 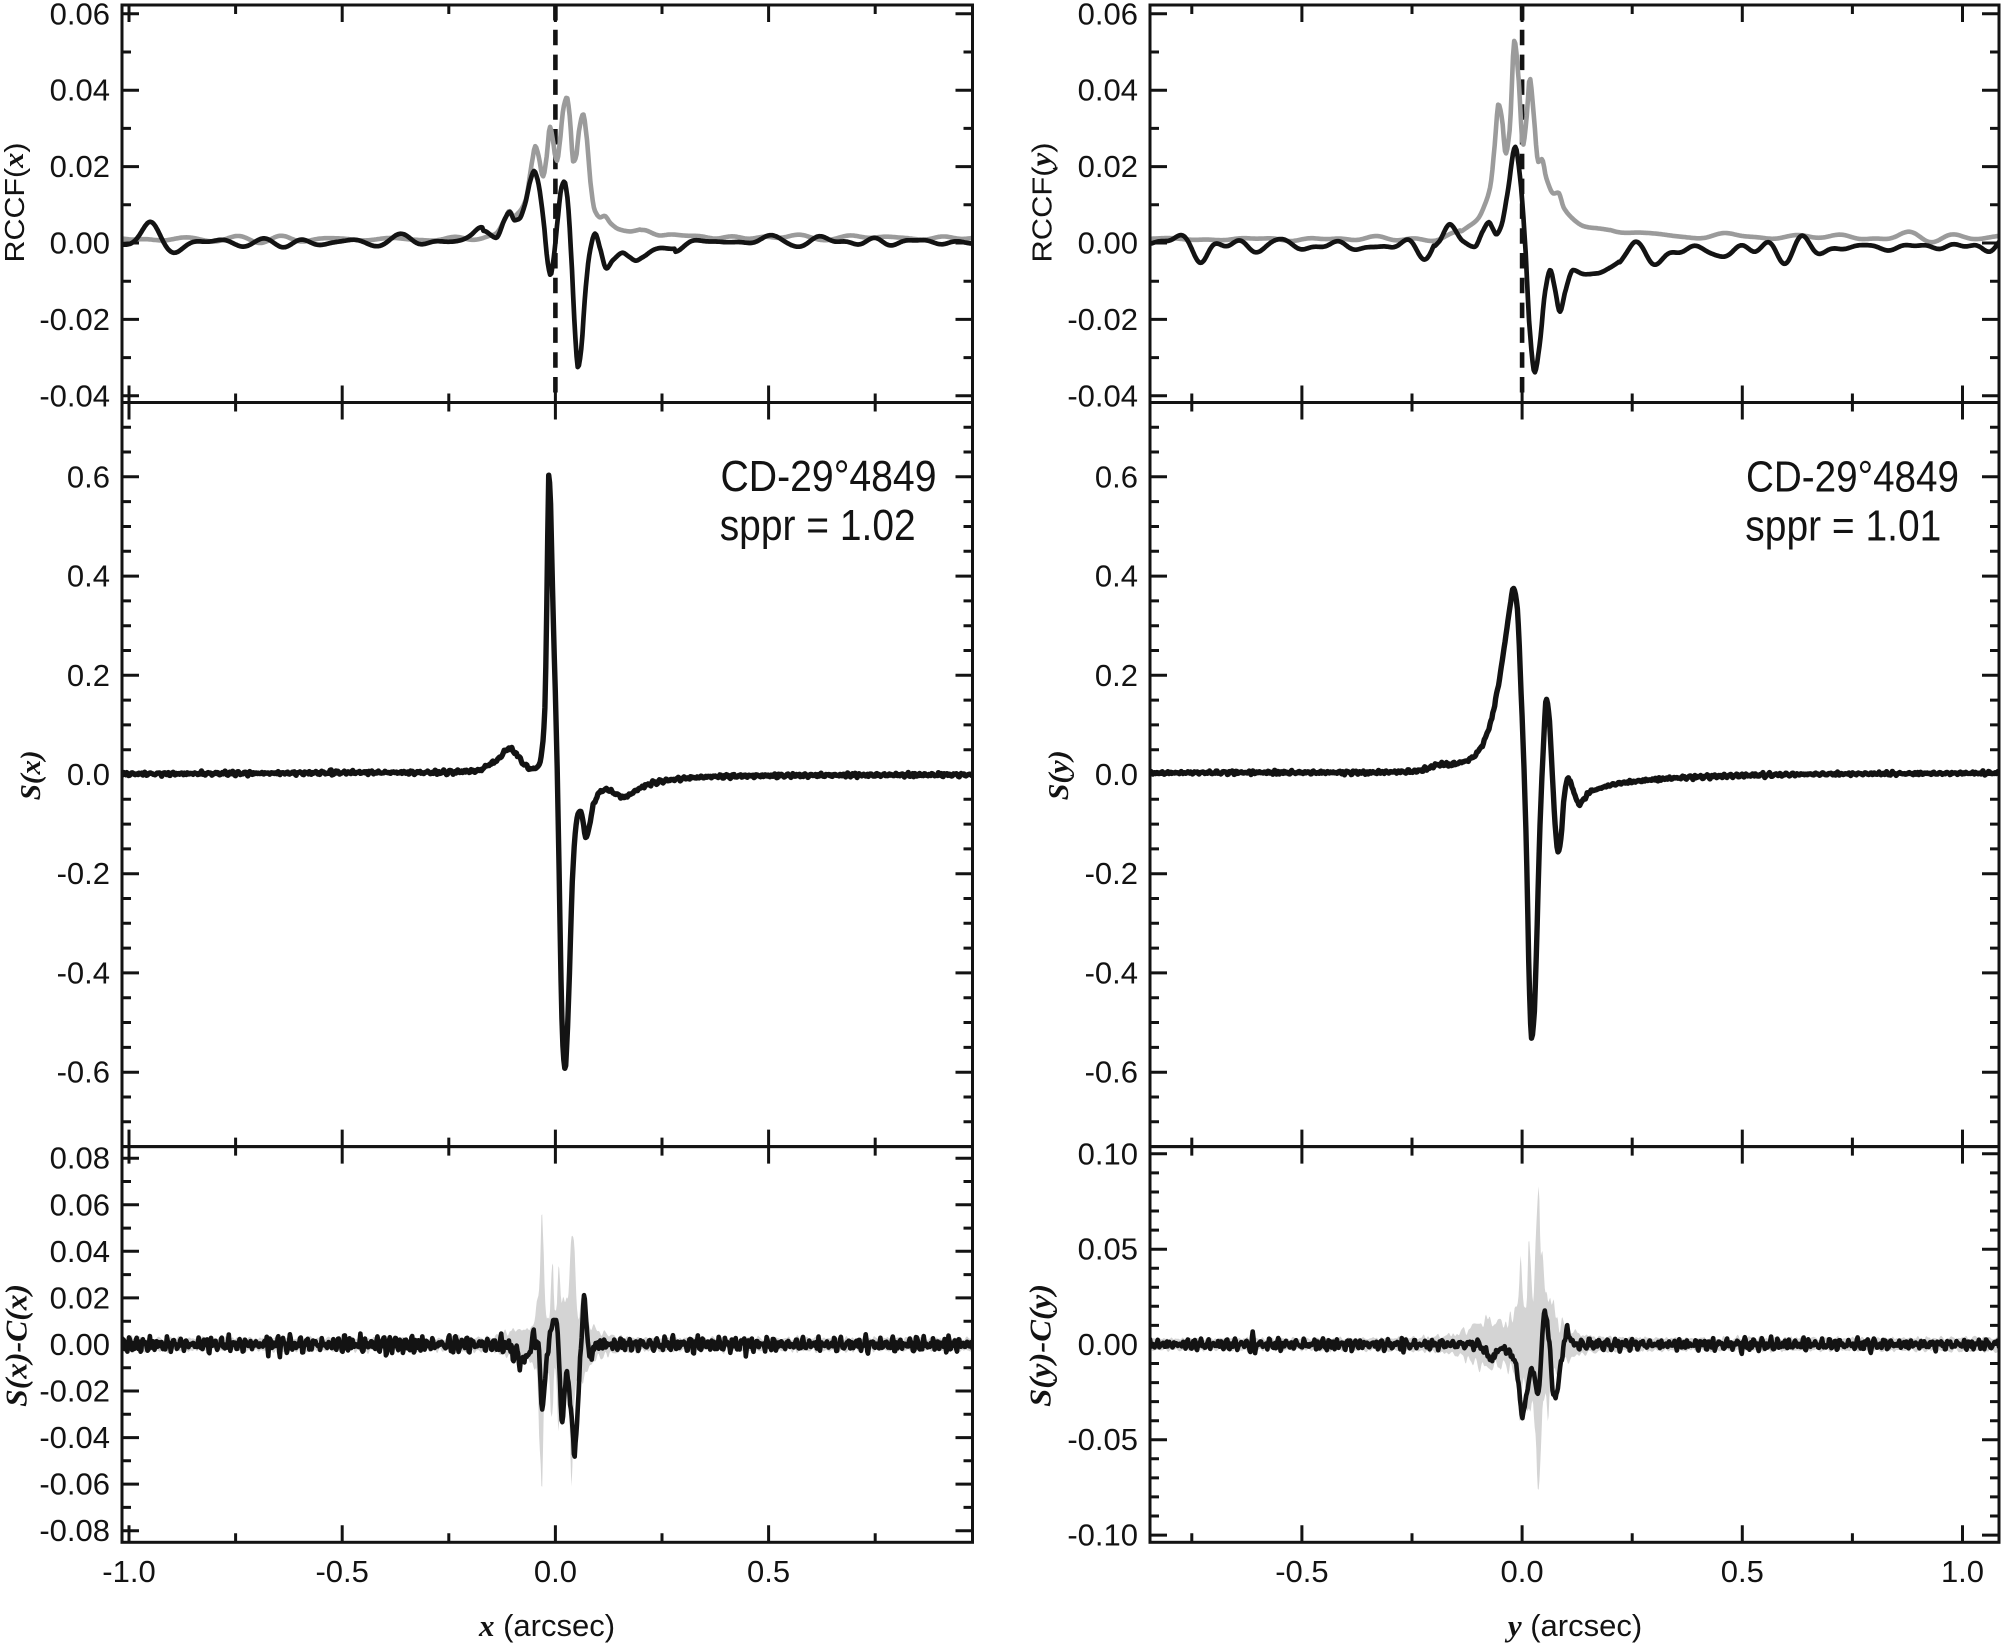 I want to click on svg-text: 1.0, so click(x=1962, y=1571).